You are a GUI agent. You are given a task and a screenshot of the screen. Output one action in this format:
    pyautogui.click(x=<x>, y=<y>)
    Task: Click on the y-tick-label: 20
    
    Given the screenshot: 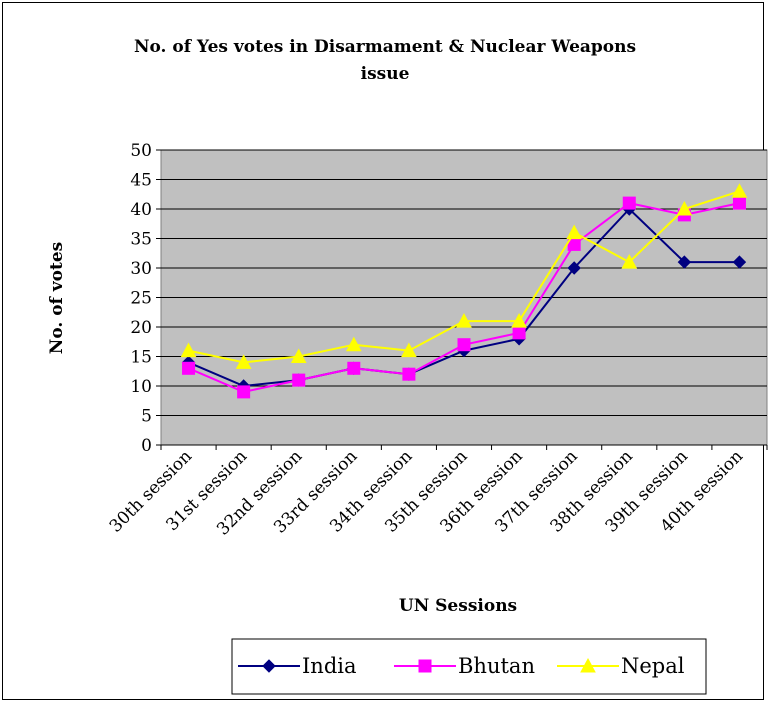 What is the action you would take?
    pyautogui.click(x=141, y=328)
    